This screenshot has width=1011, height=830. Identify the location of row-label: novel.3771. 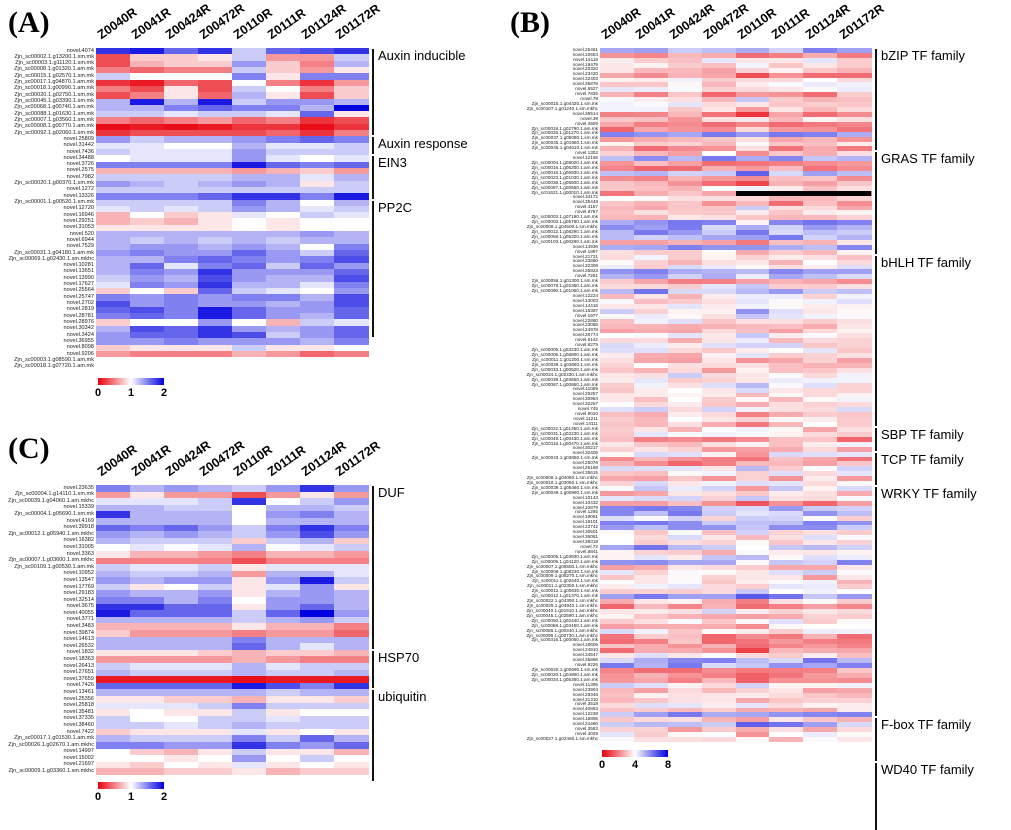
(80, 619).